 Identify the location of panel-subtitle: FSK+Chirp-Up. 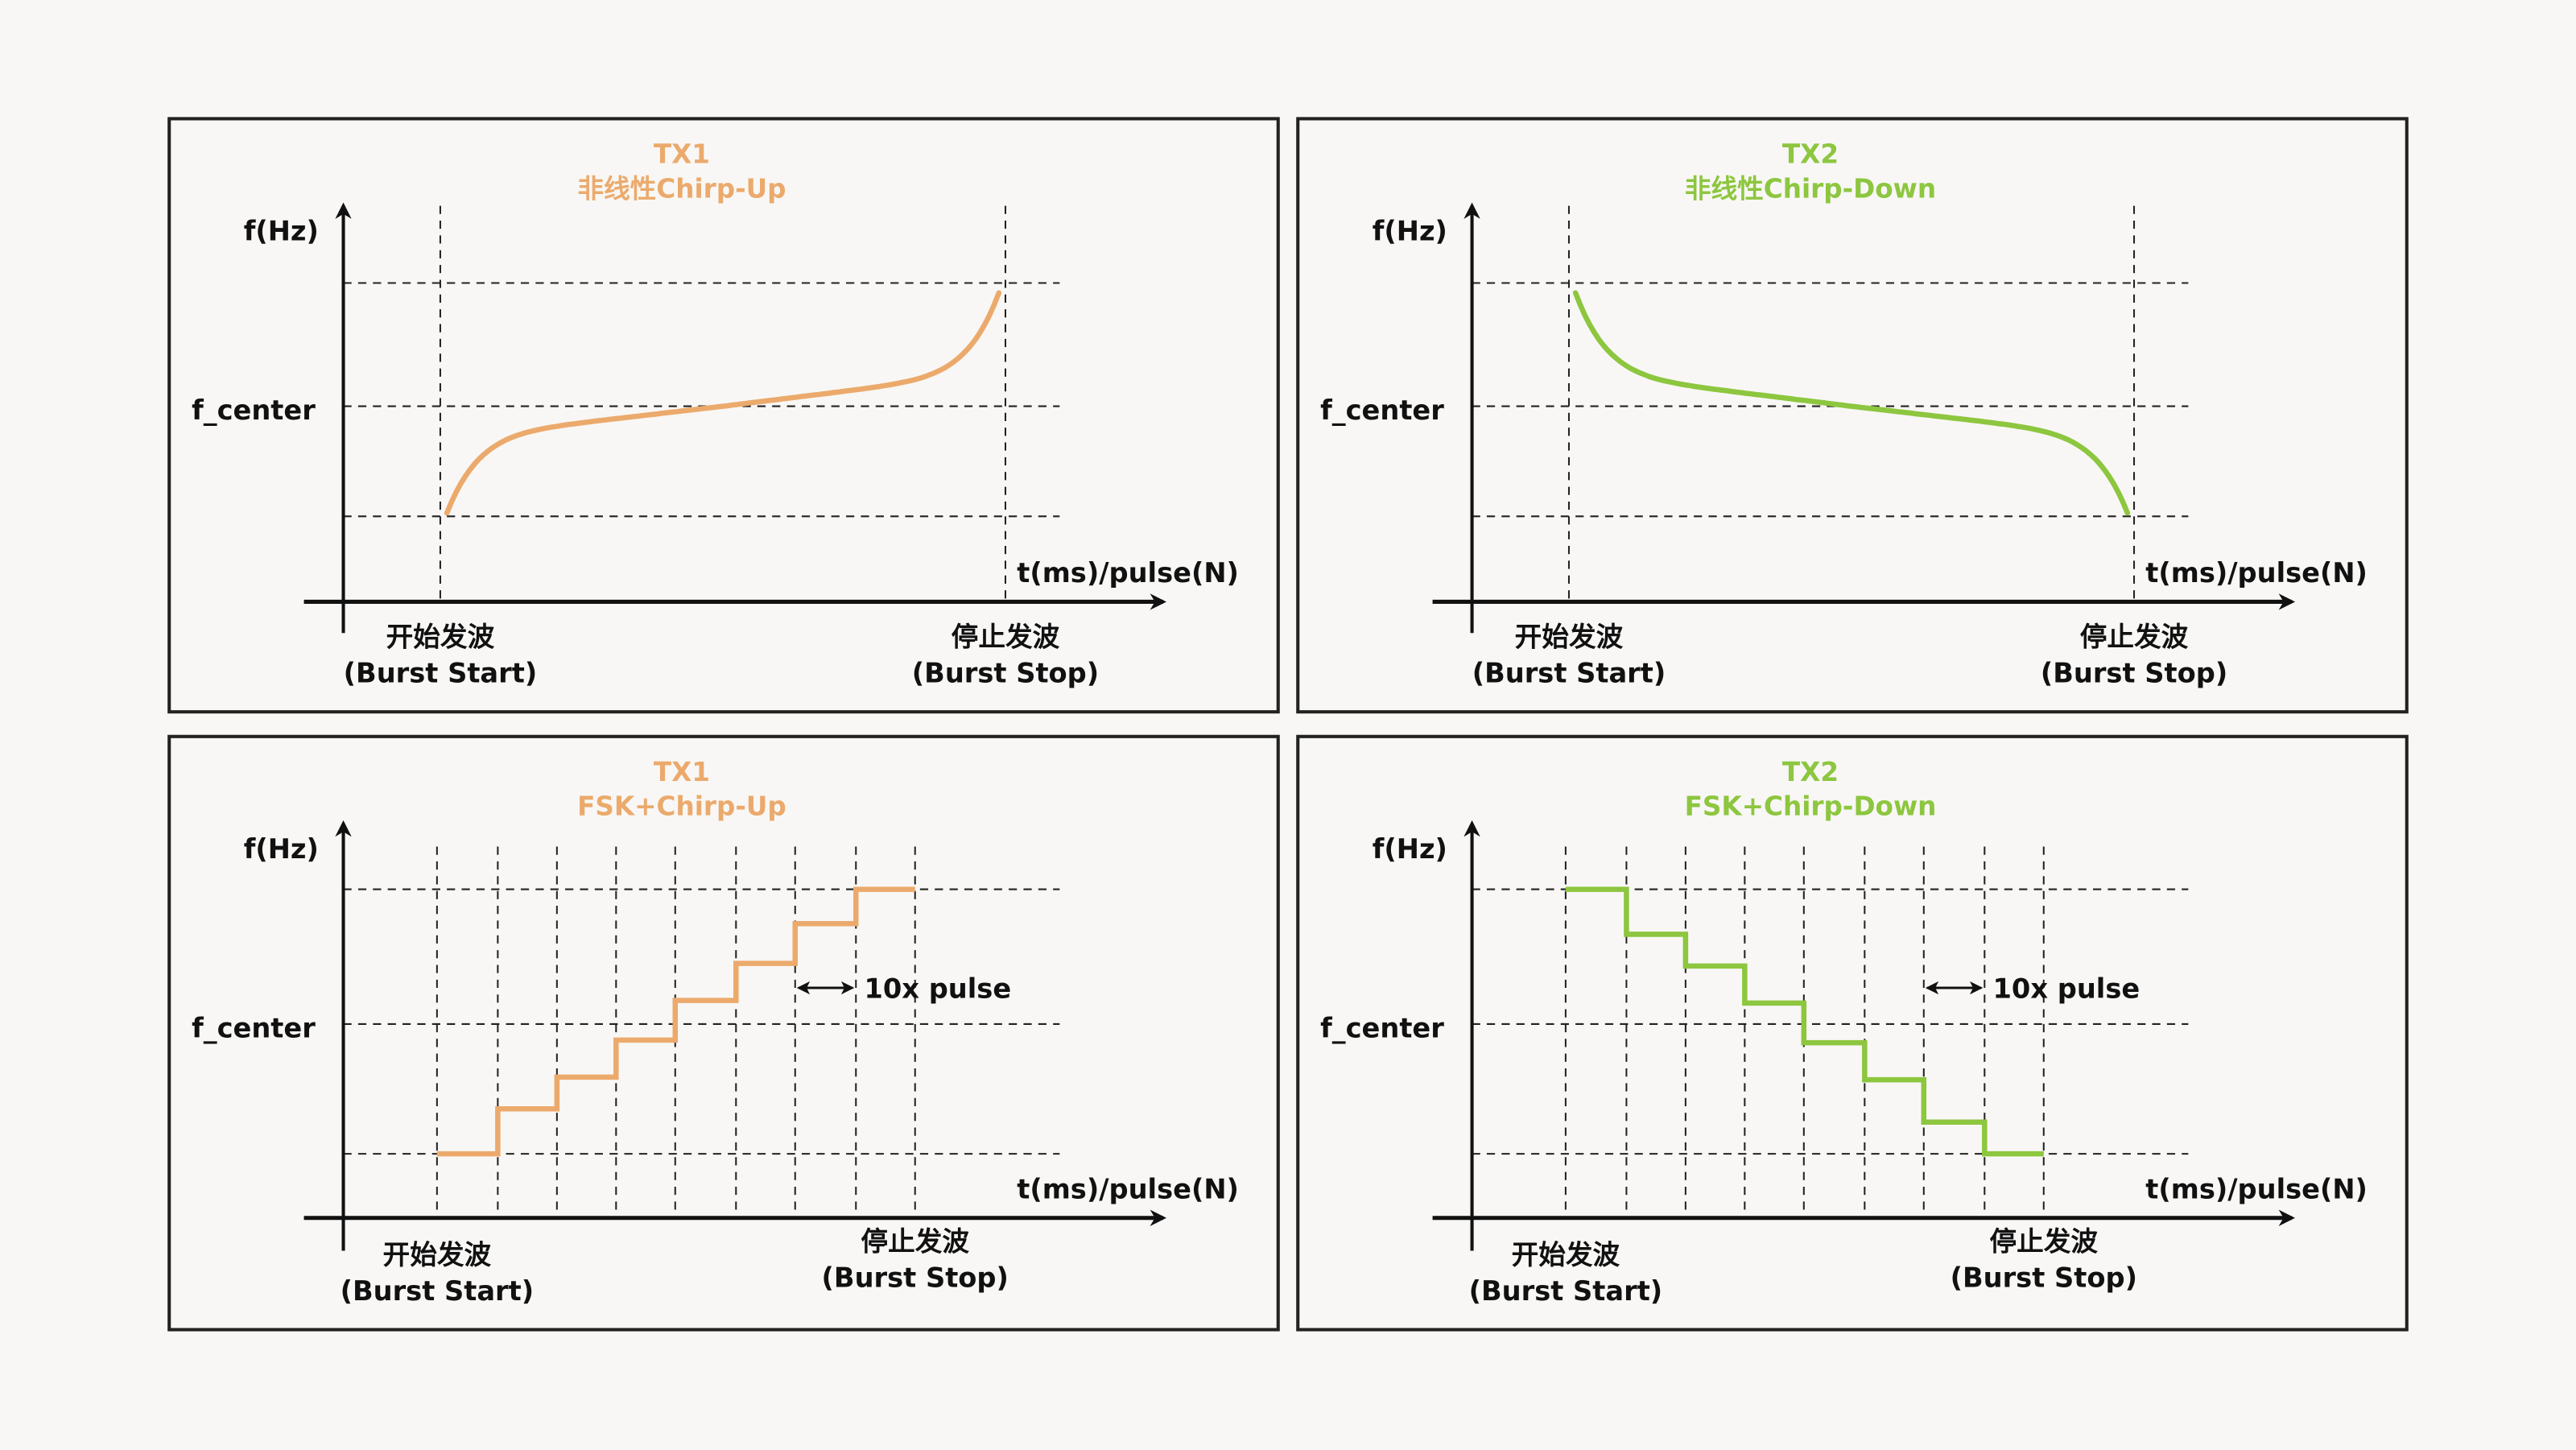
(681, 806).